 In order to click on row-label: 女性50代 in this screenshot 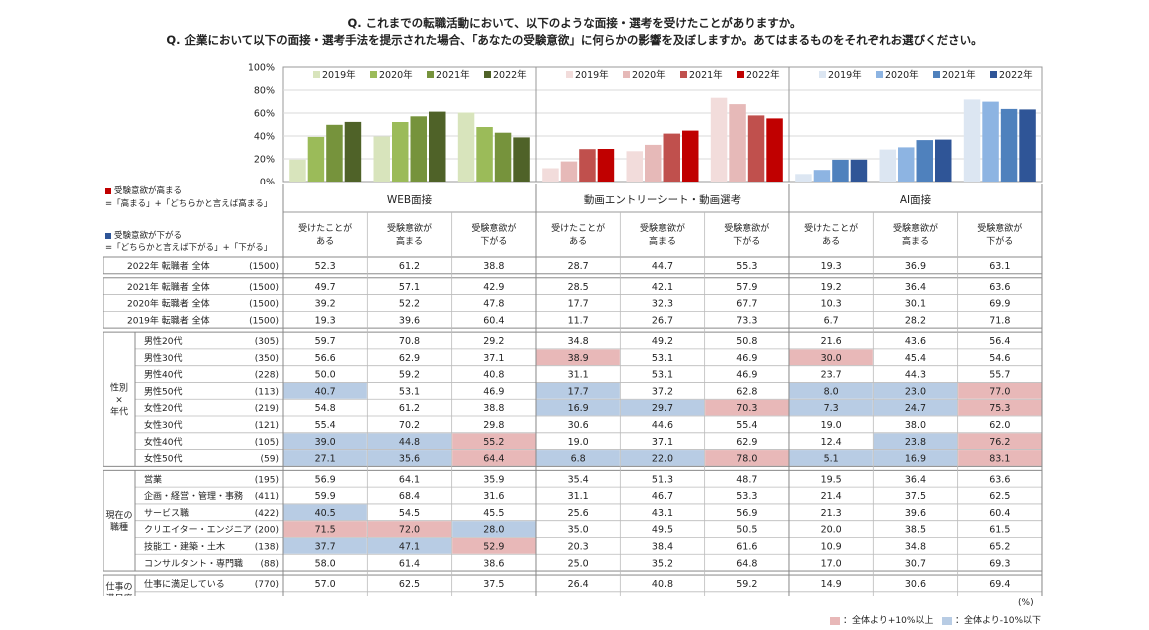, I will do `click(163, 459)`.